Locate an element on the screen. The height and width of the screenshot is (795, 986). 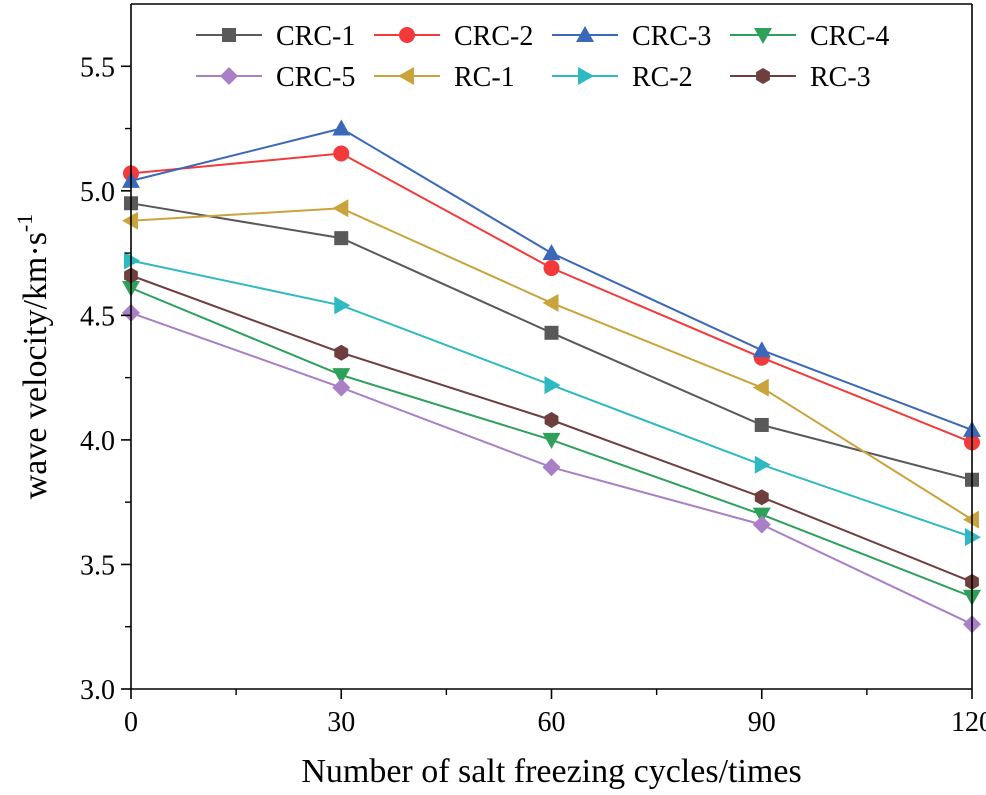
x-tick-label: 120 is located at coordinates (968, 722).